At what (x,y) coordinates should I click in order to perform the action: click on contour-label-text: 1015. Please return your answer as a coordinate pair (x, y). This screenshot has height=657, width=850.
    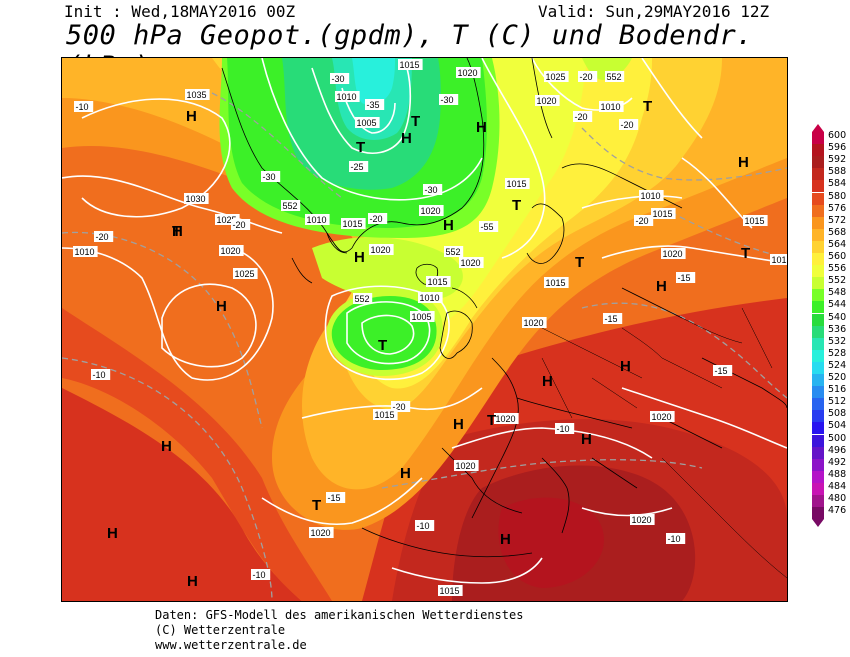
    Looking at the image, I should click on (438, 282).